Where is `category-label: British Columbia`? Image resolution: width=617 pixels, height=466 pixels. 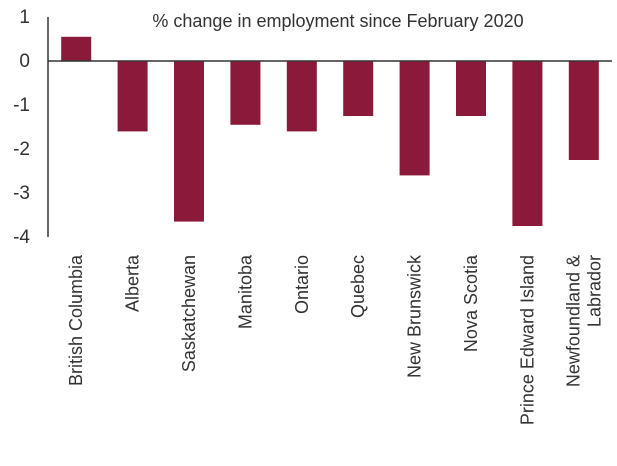 category-label: British Columbia is located at coordinates (76, 320).